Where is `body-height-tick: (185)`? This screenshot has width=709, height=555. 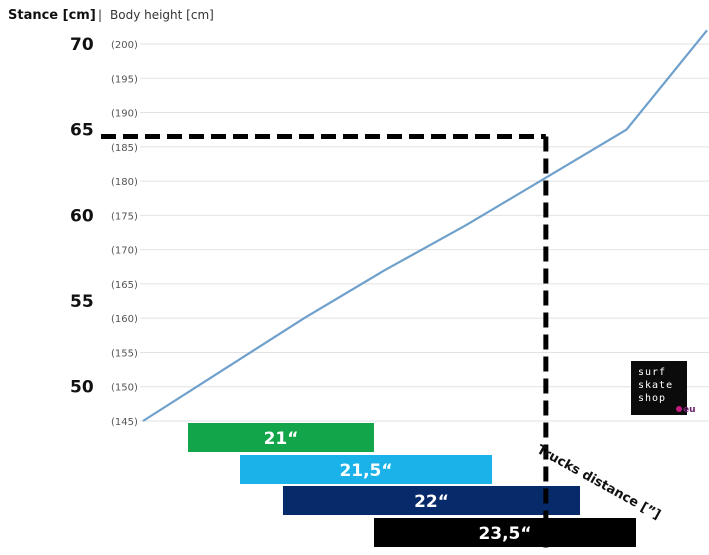 body-height-tick: (185) is located at coordinates (124, 148).